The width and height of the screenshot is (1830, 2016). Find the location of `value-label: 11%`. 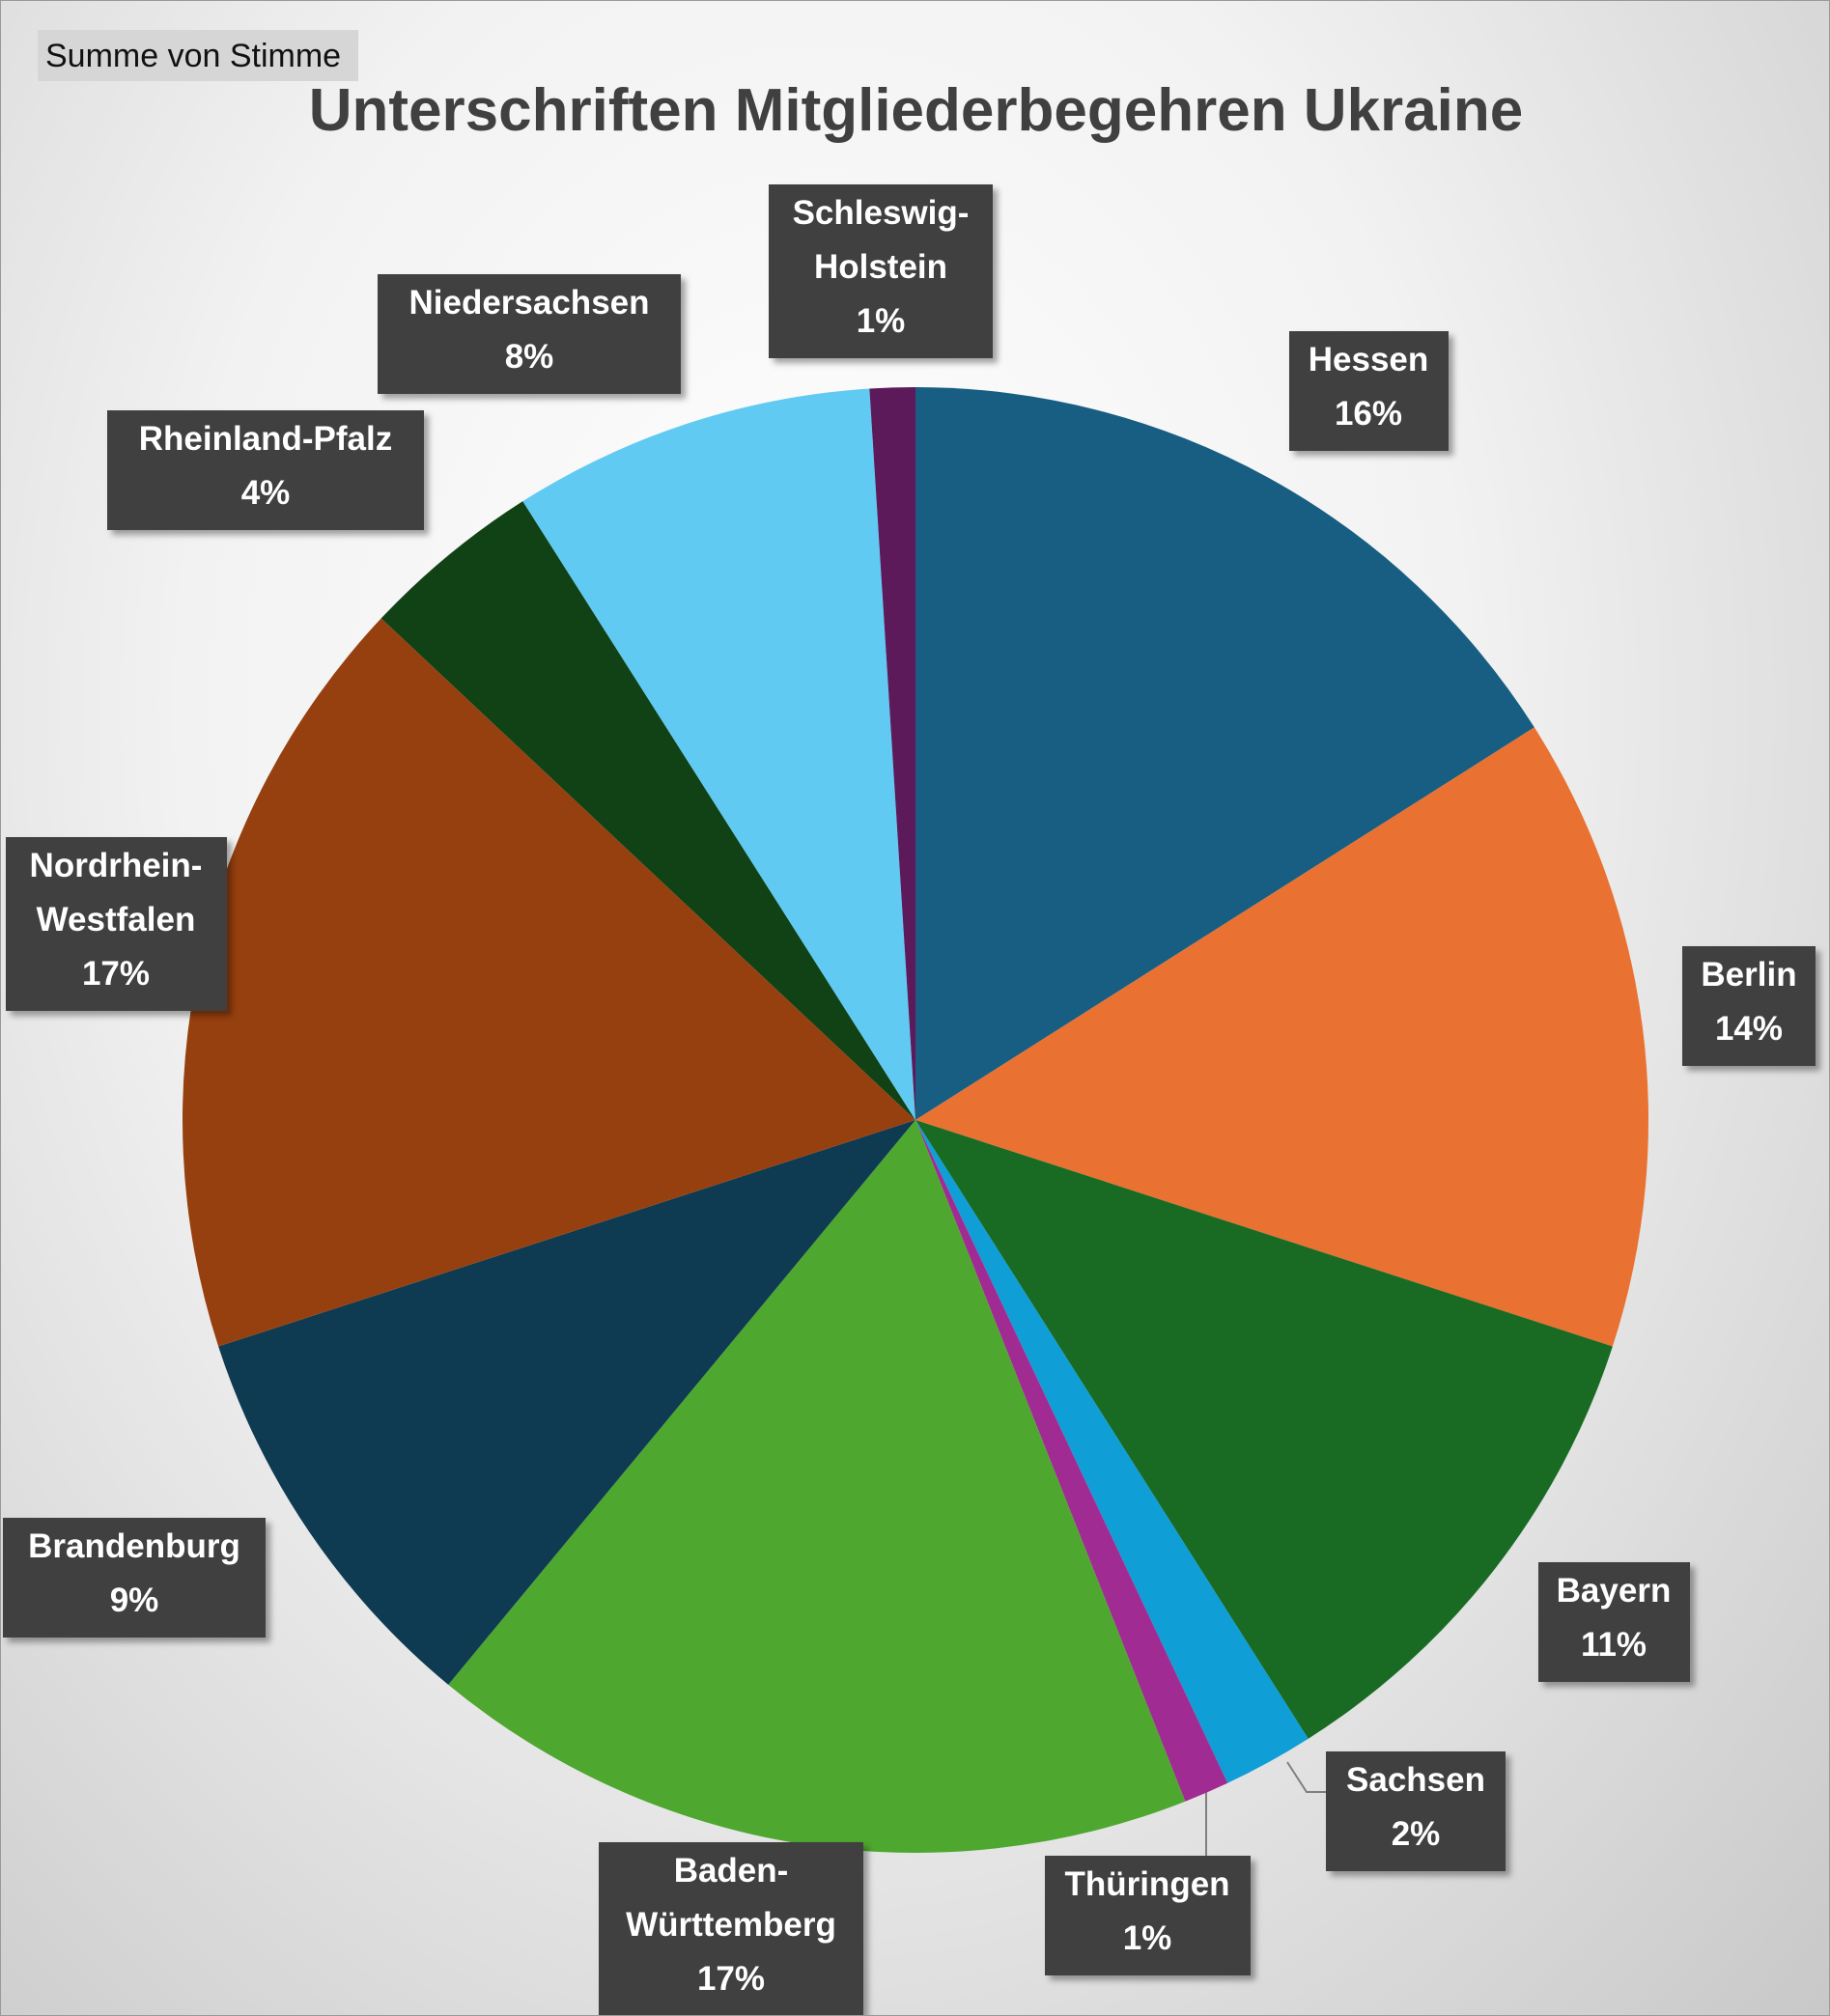

value-label: 11% is located at coordinates (1613, 1645).